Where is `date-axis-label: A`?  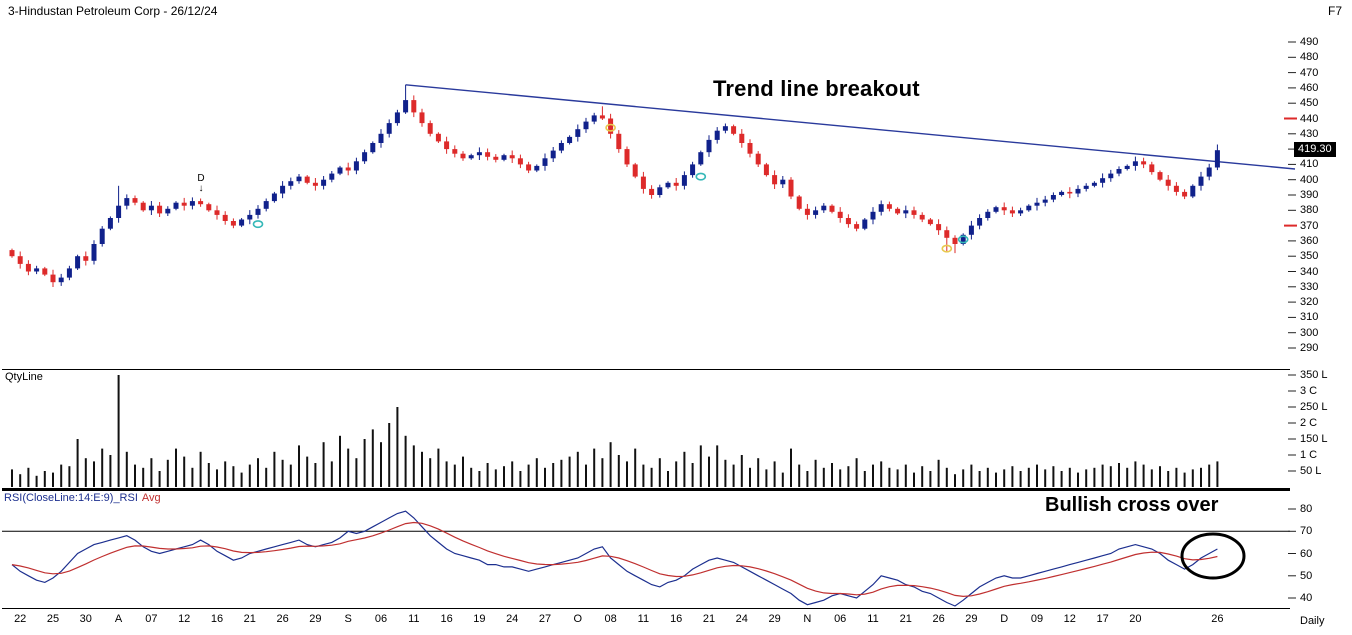 date-axis-label: A is located at coordinates (118, 619).